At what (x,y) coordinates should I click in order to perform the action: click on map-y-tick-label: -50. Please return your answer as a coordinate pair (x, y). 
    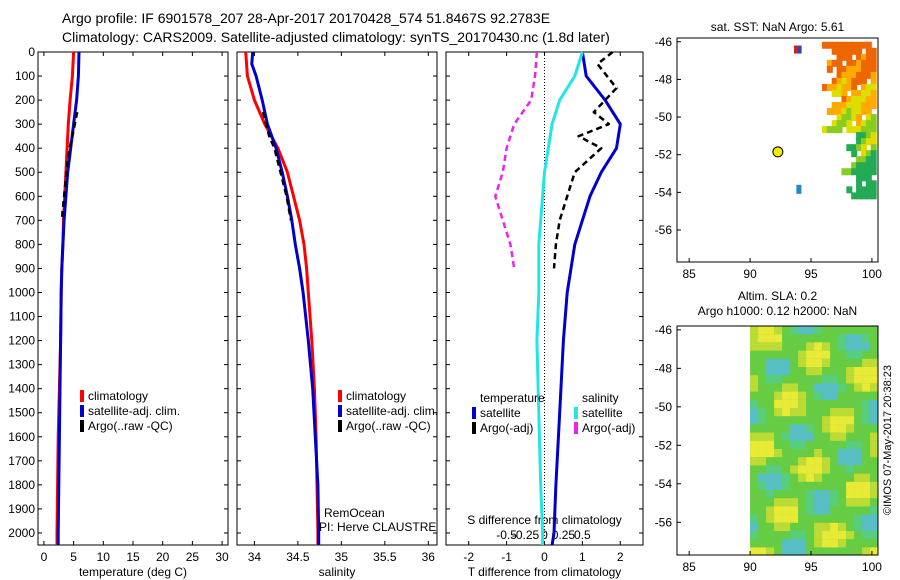
    Looking at the image, I should click on (664, 407).